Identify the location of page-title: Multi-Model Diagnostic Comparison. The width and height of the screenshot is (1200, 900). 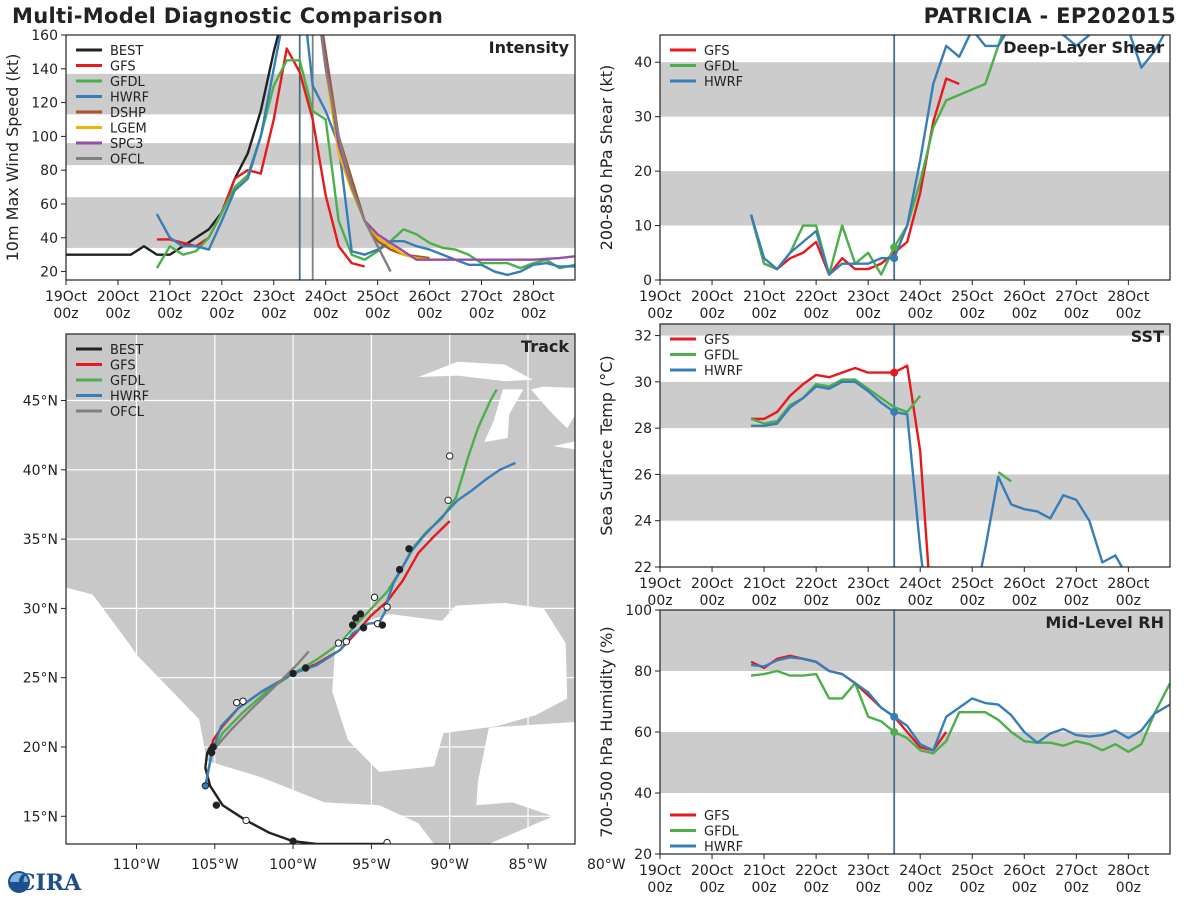
(228, 16).